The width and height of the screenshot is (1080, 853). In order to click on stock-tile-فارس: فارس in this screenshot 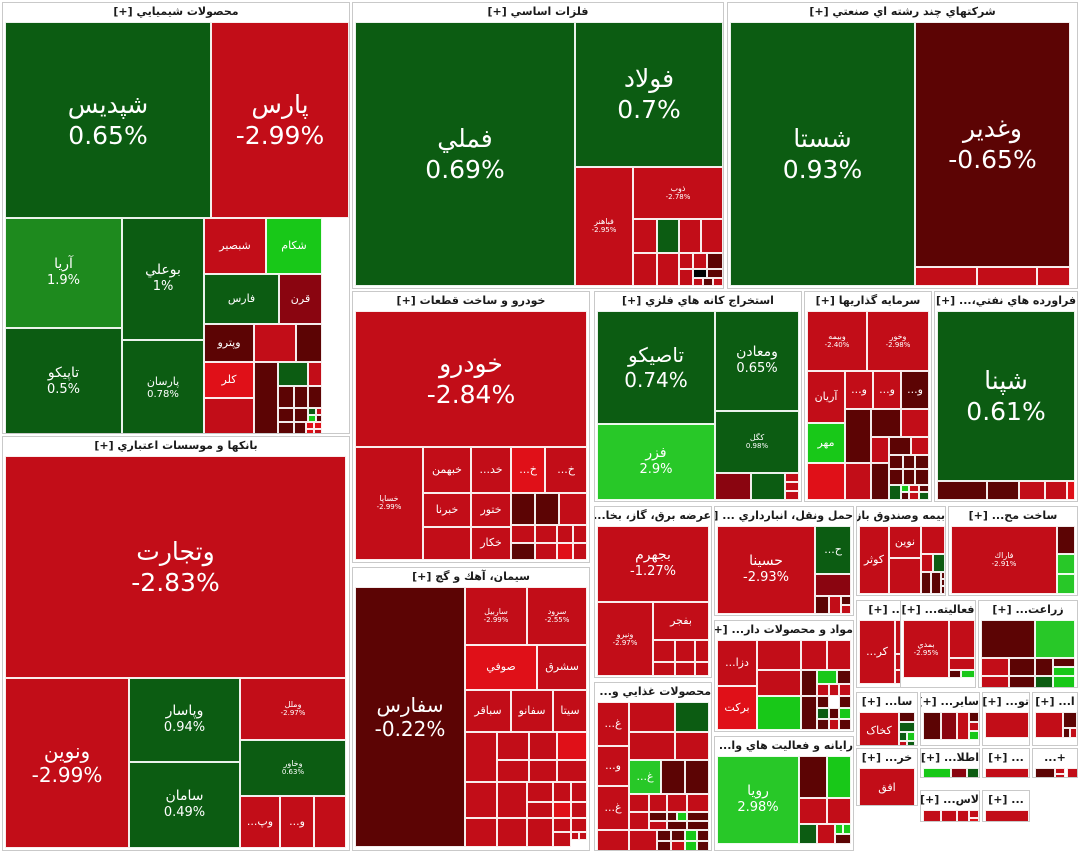, I will do `click(241, 299)`.